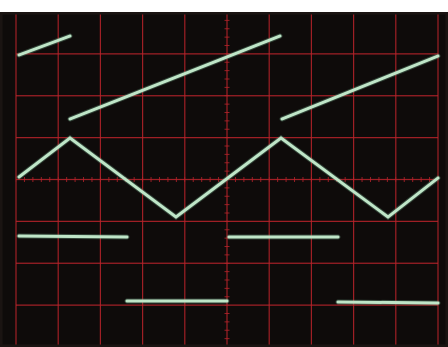  I want to click on caption-strip, so click(224, 6).